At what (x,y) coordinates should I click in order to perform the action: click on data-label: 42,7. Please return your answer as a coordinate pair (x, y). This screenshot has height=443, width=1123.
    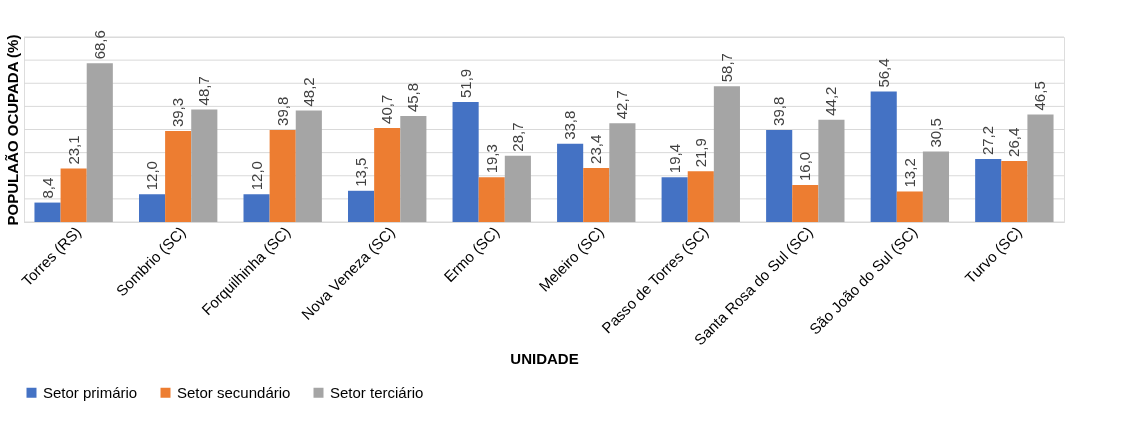
    Looking at the image, I should click on (622, 105).